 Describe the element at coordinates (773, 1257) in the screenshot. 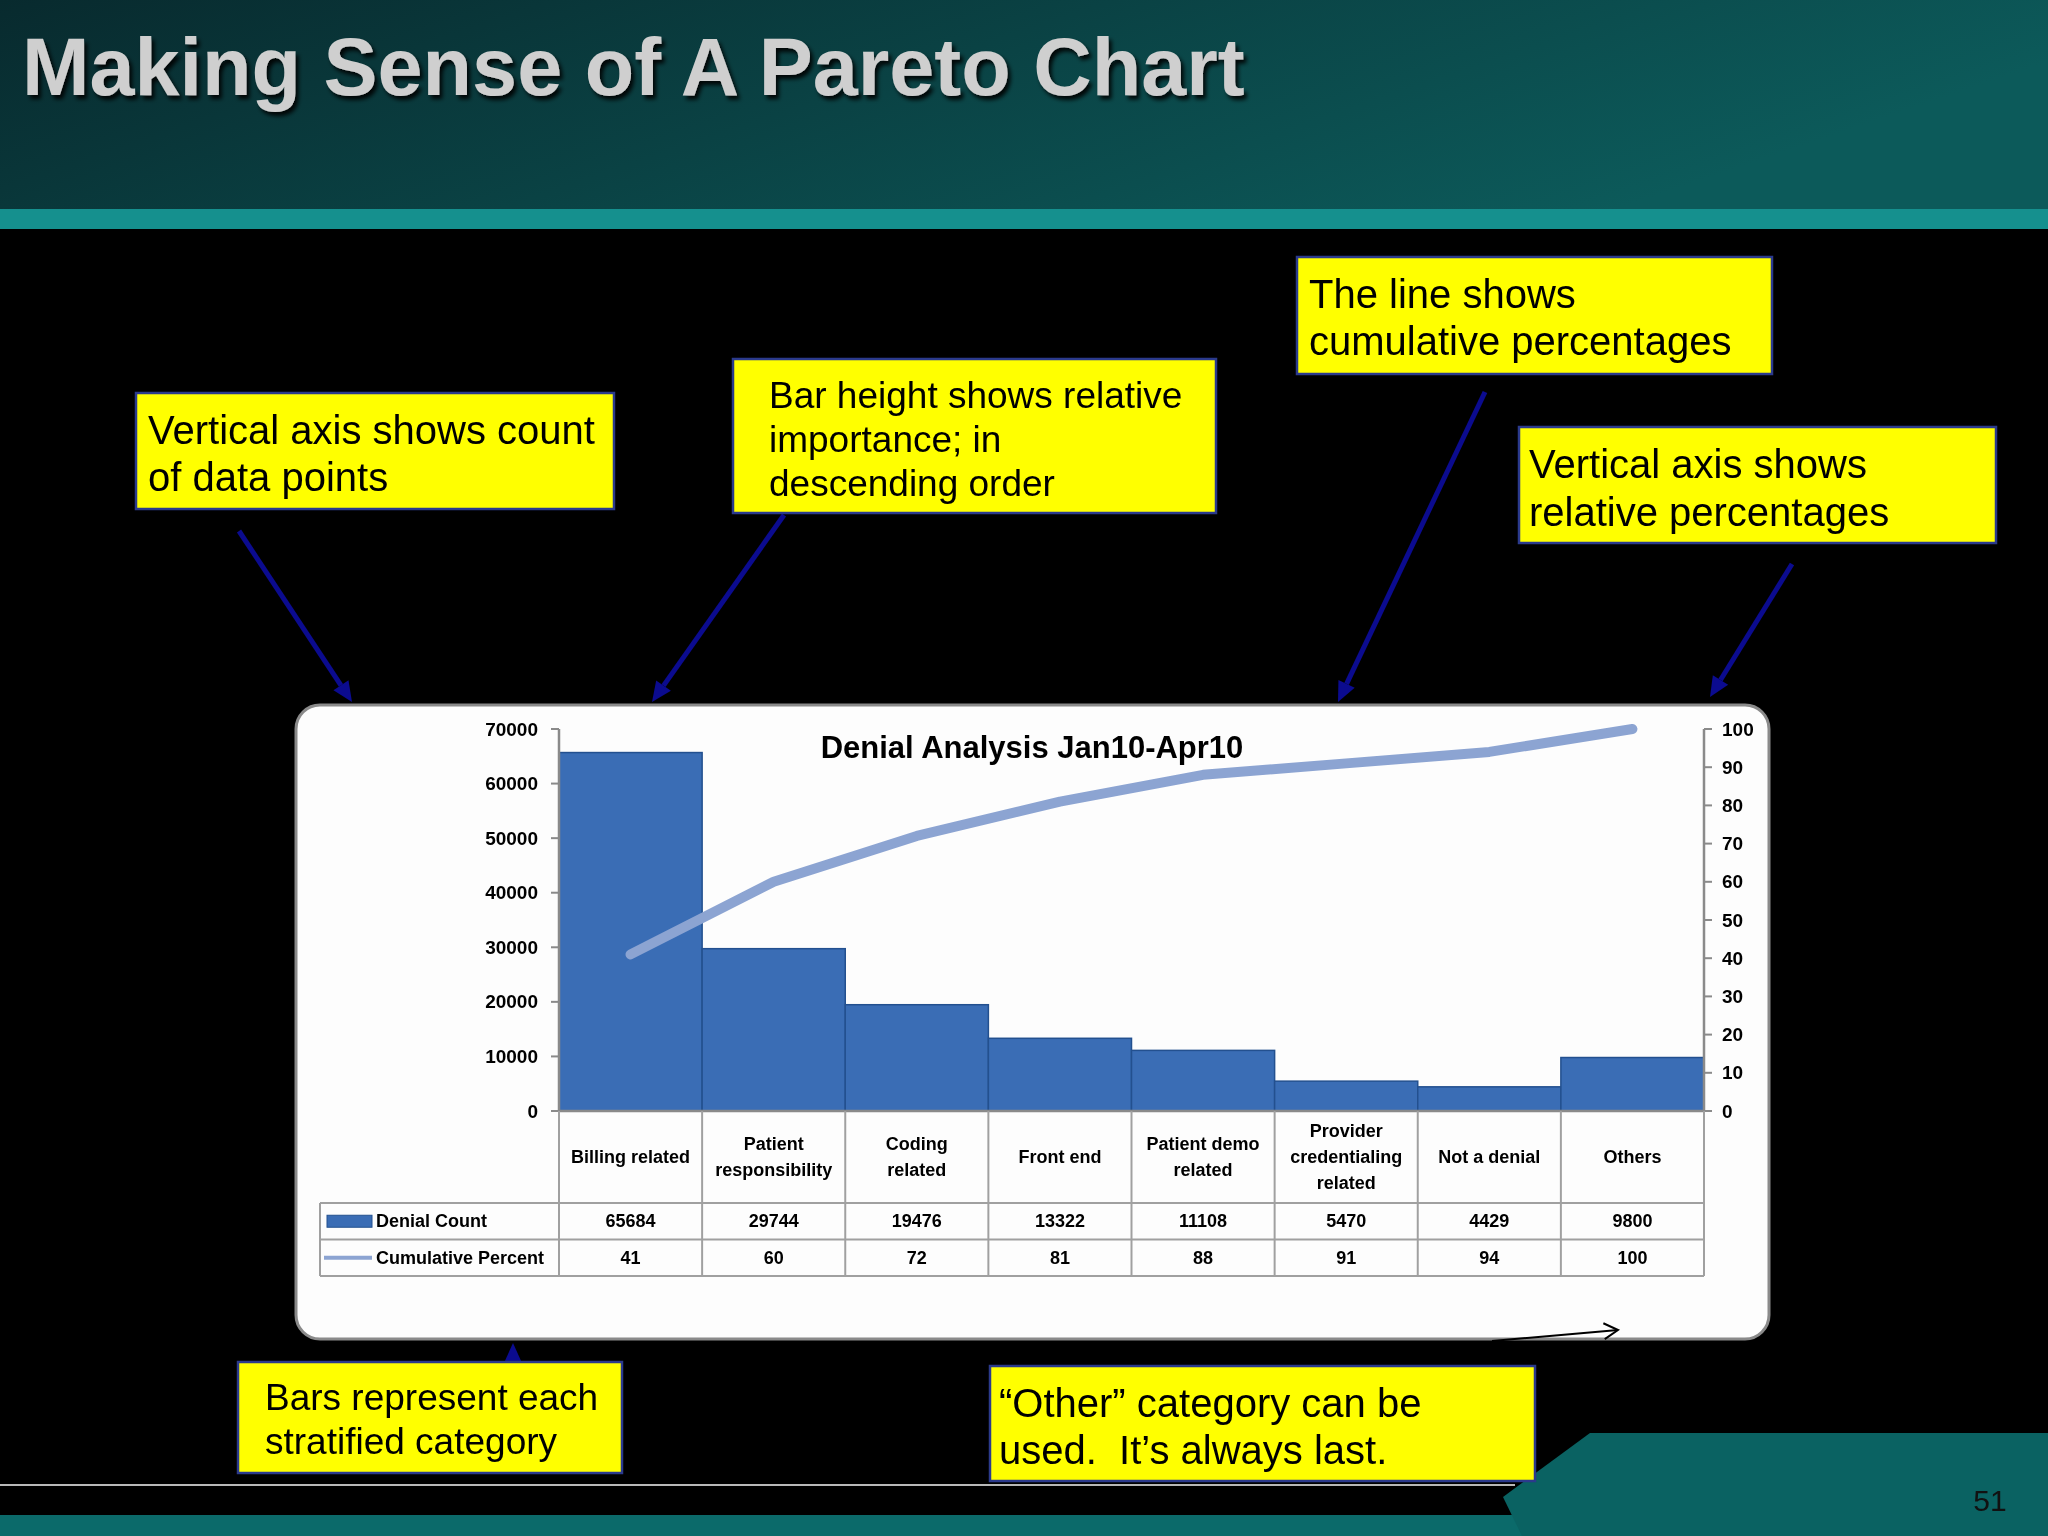

I see `data-label: 60` at that location.